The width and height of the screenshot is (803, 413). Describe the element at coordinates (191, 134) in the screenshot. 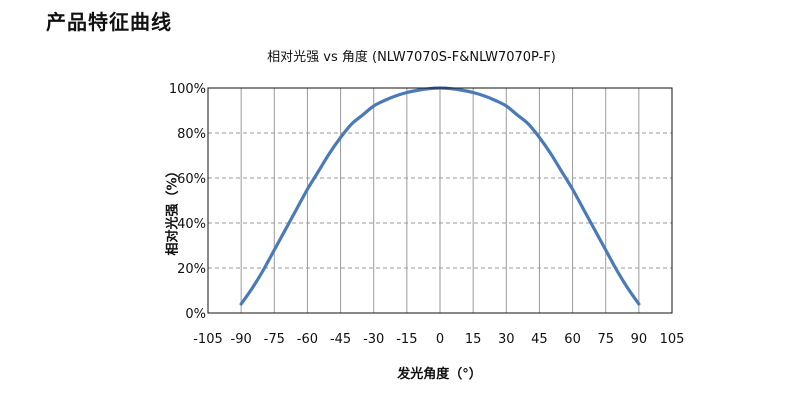

I see `y-tick-label: 80%` at that location.